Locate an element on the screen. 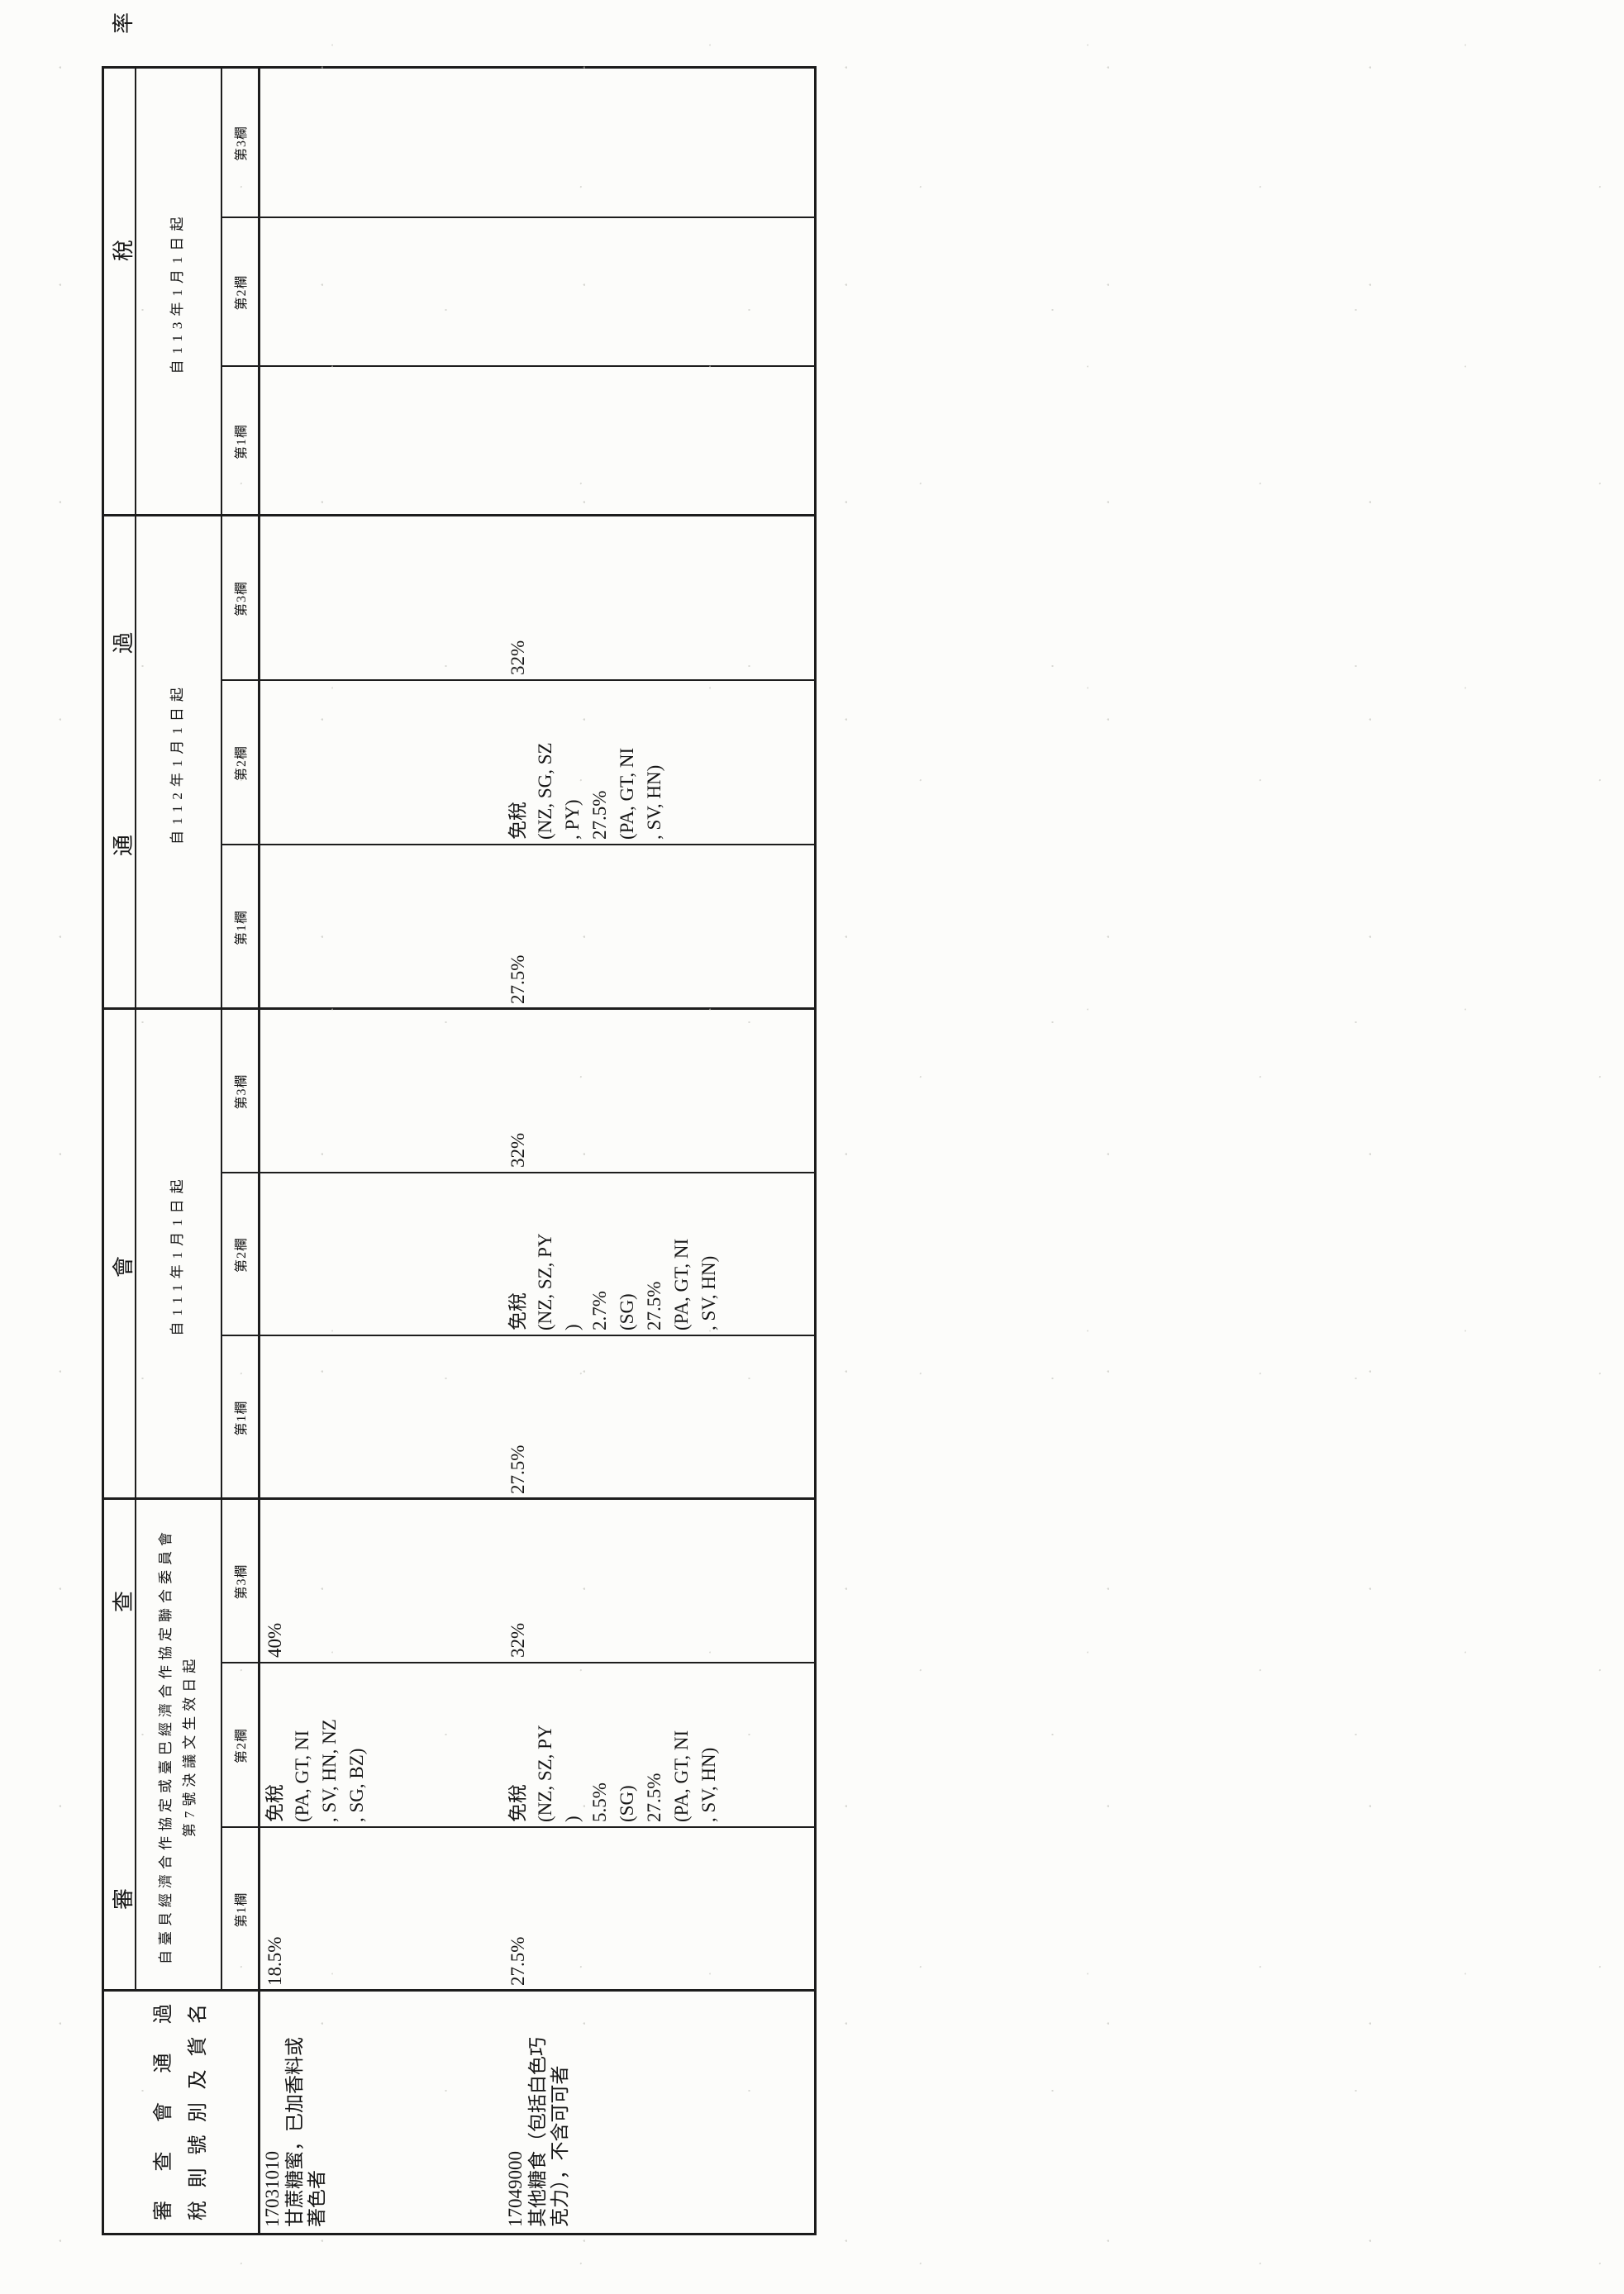  section-date-113-text: 自113年1月1日起 is located at coordinates (177, 292).